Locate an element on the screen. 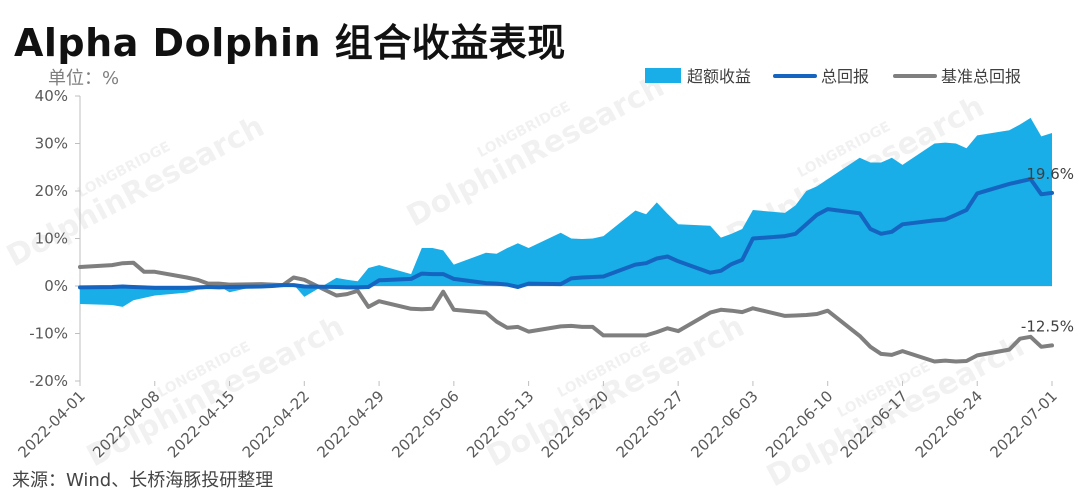  legend-label: 总回报 is located at coordinates (845, 76).